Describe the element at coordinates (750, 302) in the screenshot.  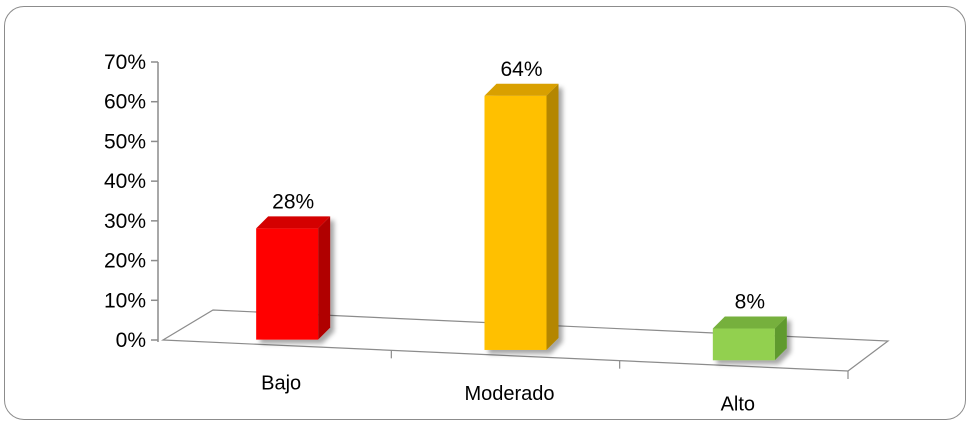
I see `data-label: 8%` at that location.